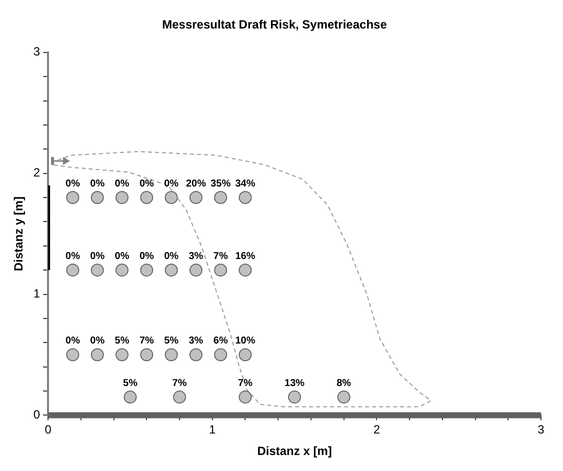 This screenshot has width=563, height=471. What do you see at coordinates (36, 293) in the screenshot?
I see `y-tick-label: 1` at bounding box center [36, 293].